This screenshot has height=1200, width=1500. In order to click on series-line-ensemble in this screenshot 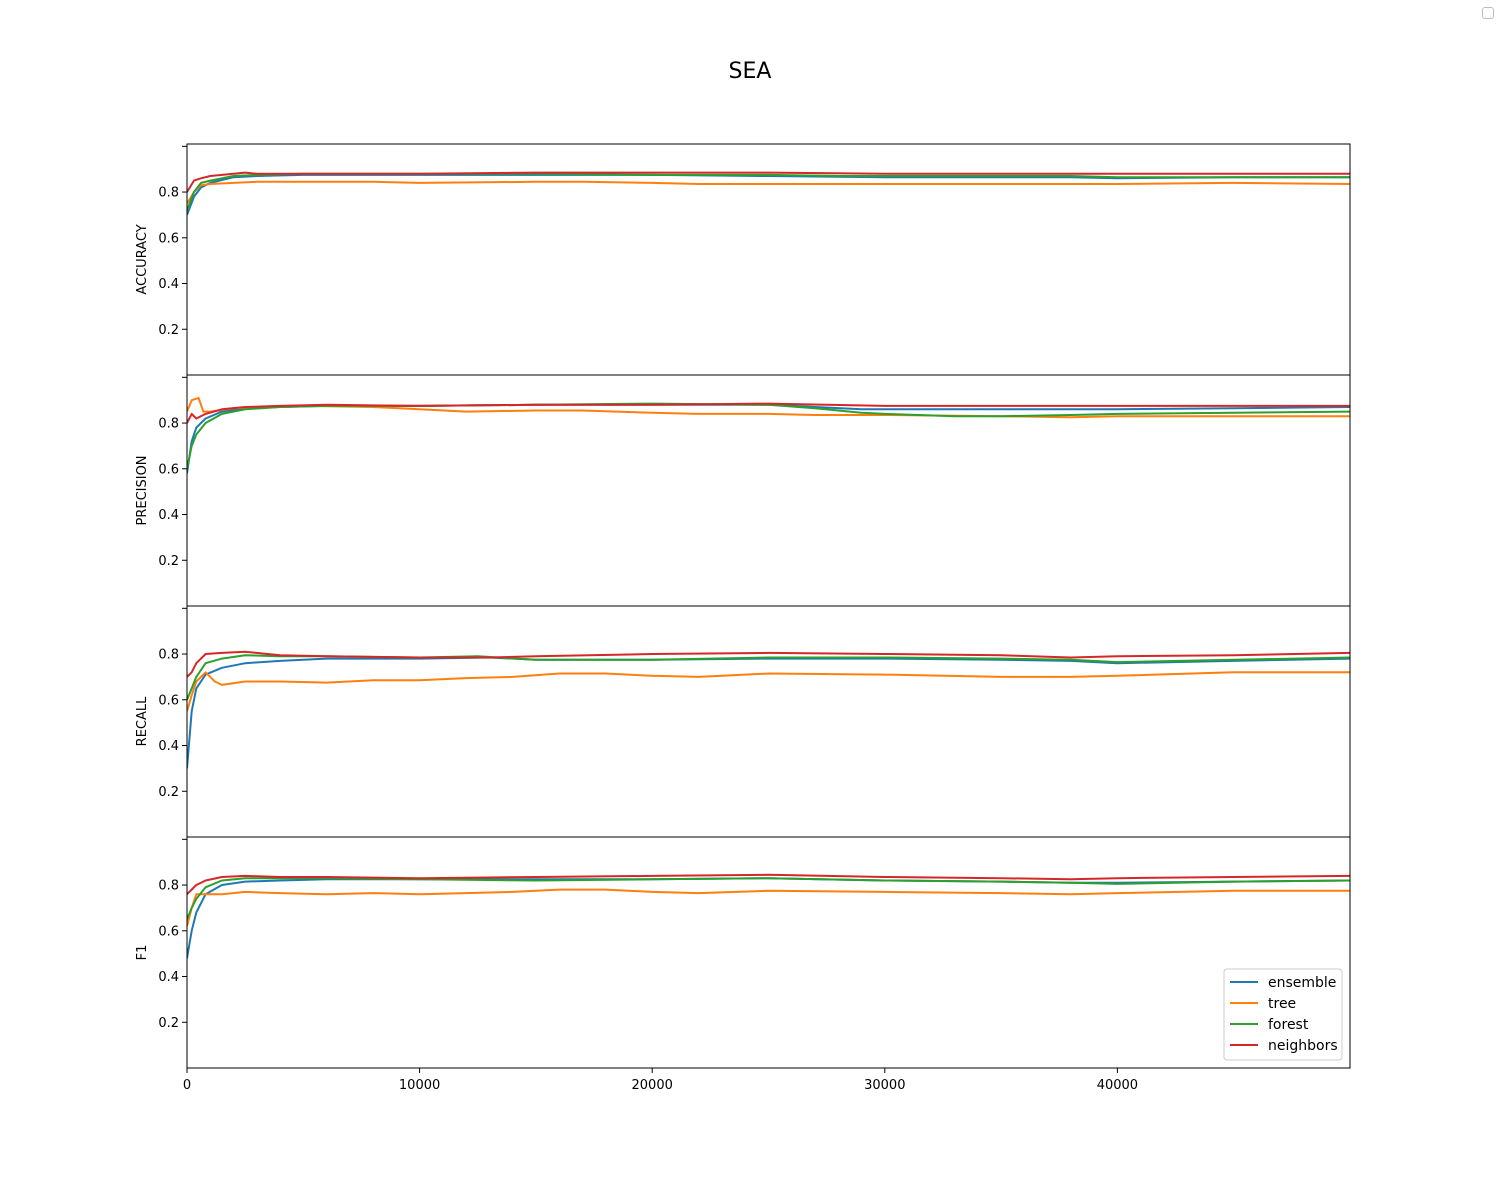, I will do `click(768, 438)`.